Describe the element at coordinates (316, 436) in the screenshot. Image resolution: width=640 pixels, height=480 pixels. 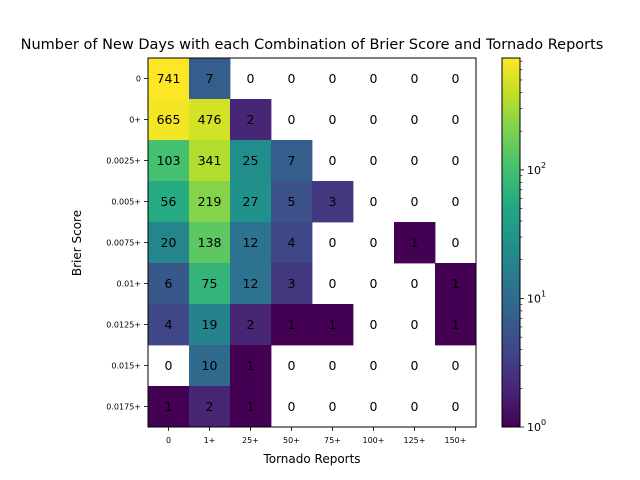
I see `x-axis-ticks: 0 1+ 25+ 50+ 75+ 100+ 125+ 150+` at that location.